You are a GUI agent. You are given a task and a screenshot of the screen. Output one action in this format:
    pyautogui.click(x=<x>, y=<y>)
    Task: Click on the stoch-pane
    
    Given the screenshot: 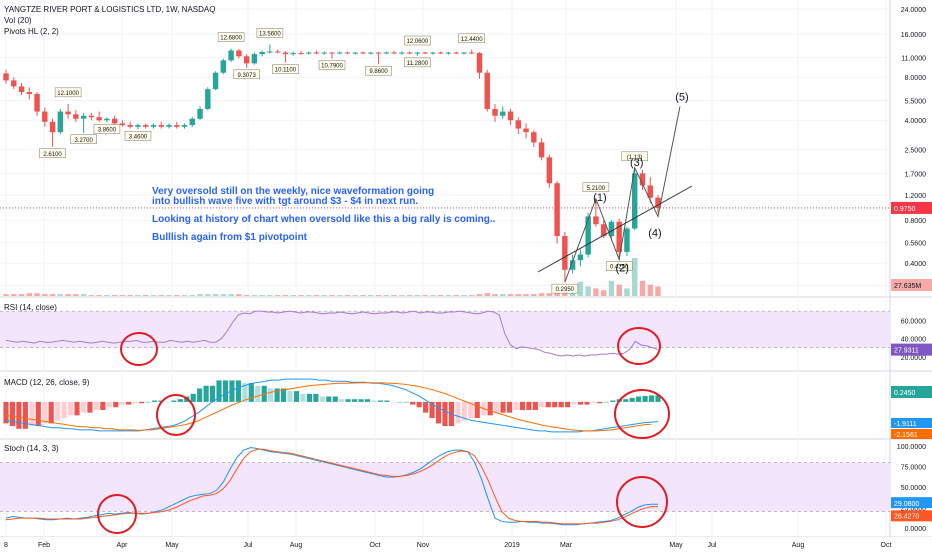 What is the action you would take?
    pyautogui.click(x=445, y=486)
    